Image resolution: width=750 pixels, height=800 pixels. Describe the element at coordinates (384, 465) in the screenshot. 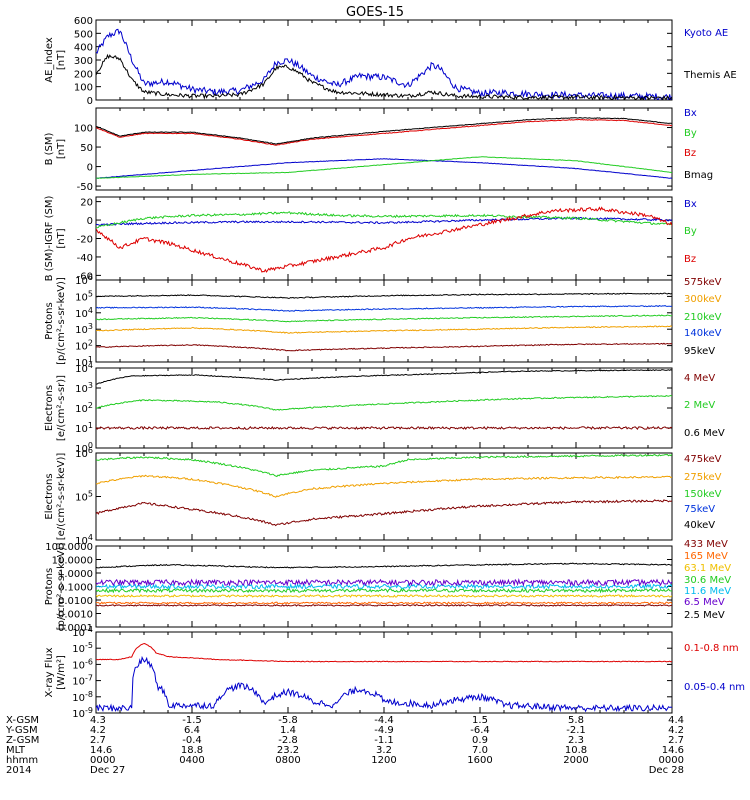

I see `series-line-150kev` at that location.